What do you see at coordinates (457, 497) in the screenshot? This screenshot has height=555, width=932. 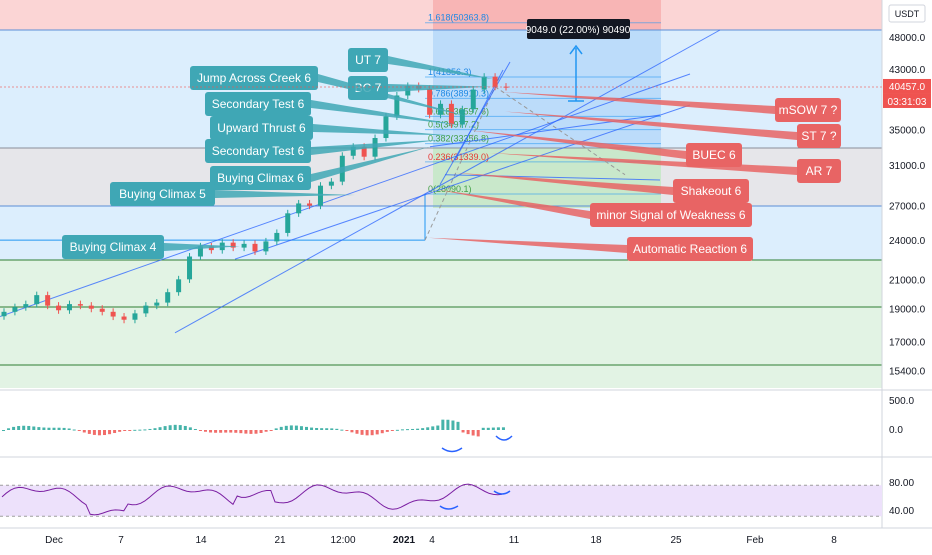 I see `rsi-pane: 80.00 40.00` at bounding box center [457, 497].